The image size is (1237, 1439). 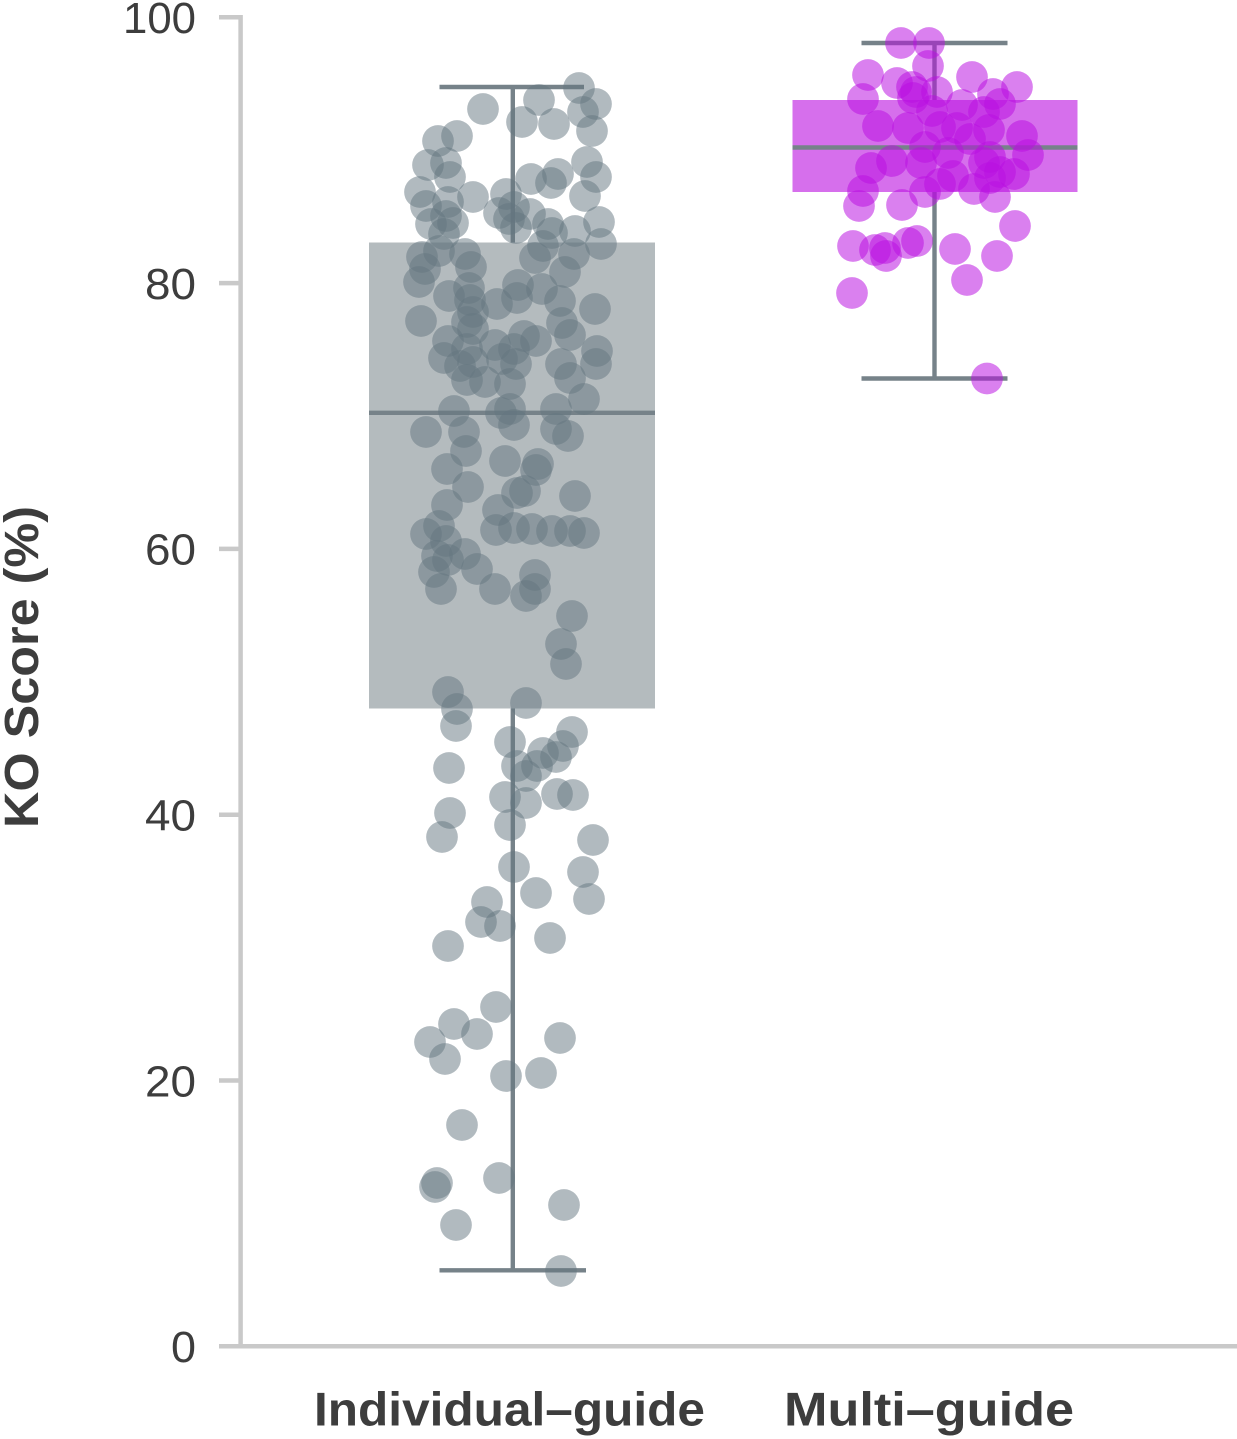 What do you see at coordinates (929, 1409) in the screenshot?
I see `svg-text: Multi–guide` at bounding box center [929, 1409].